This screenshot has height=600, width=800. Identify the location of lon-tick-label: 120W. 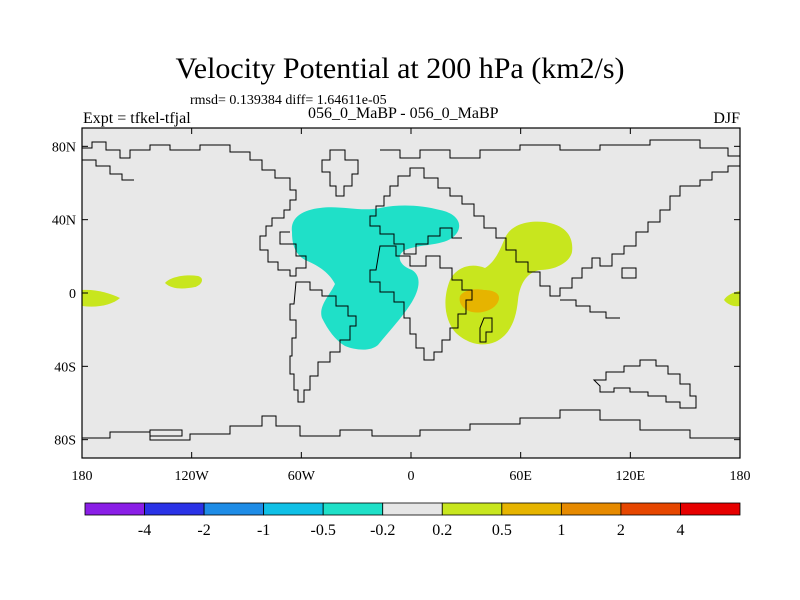
(192, 476).